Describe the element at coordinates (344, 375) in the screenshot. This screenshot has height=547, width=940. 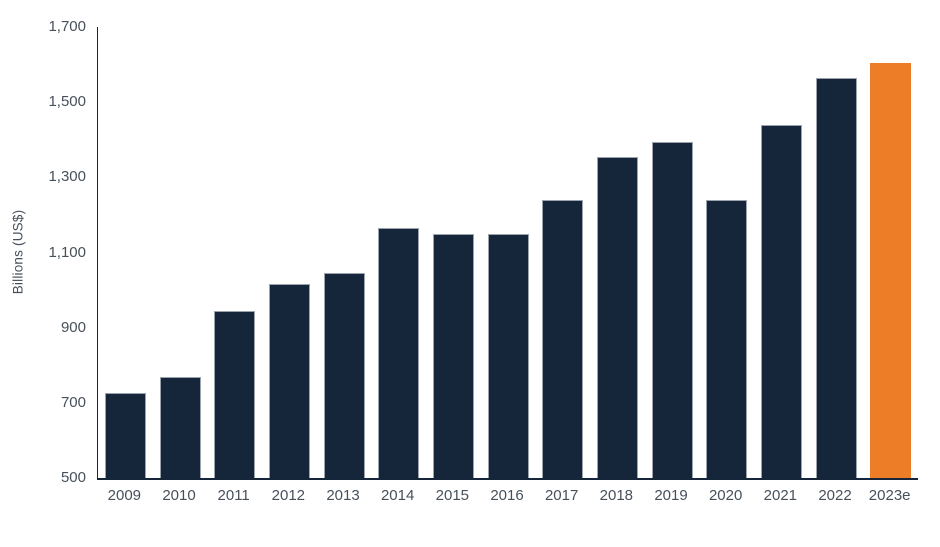
I see `bar-2013` at that location.